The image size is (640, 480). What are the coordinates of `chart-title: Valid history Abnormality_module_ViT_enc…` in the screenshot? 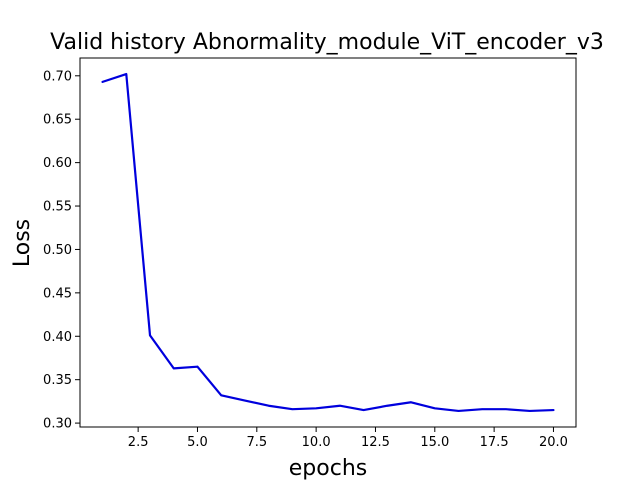 It's located at (327, 42).